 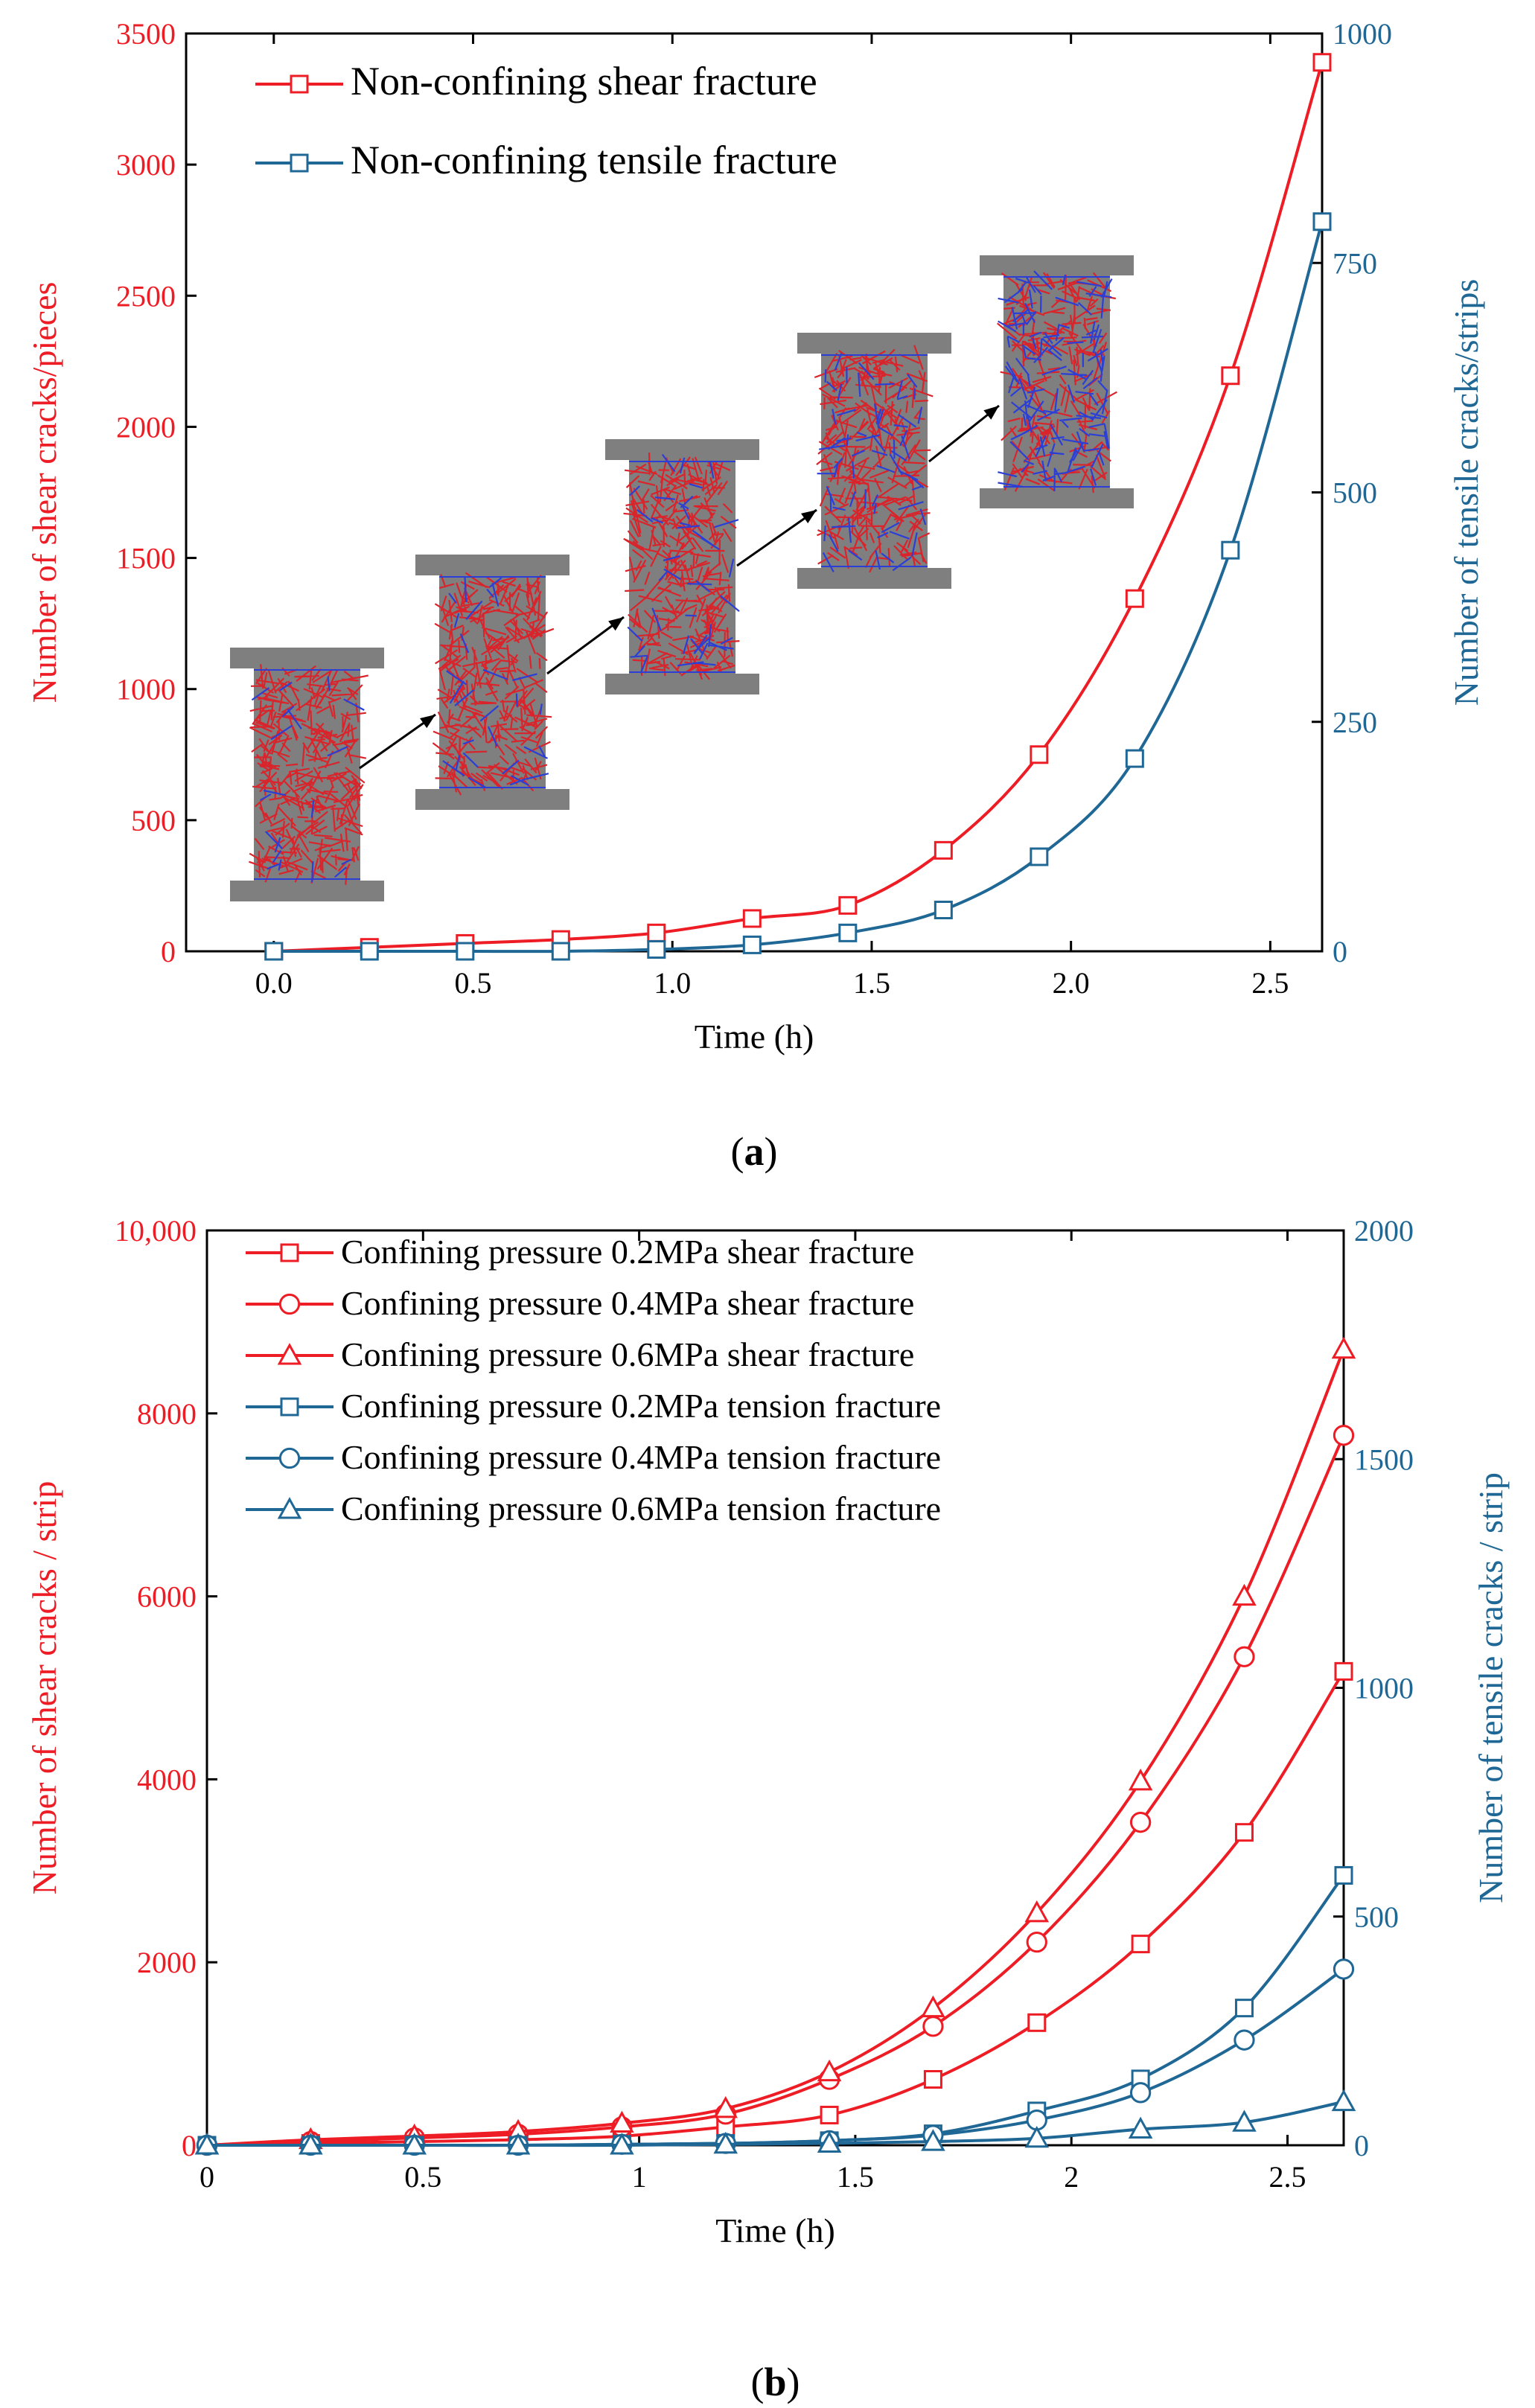 What do you see at coordinates (146, 559) in the screenshot?
I see `y-tick-label: 1500` at bounding box center [146, 559].